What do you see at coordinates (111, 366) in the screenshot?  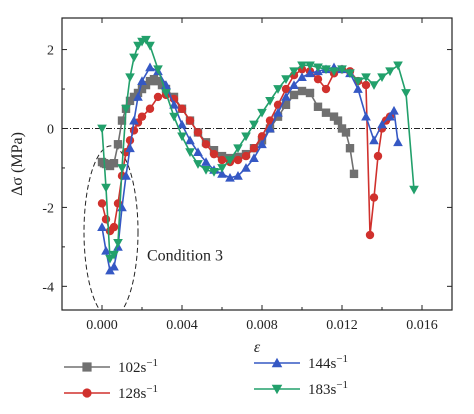 I see `legend-item-0: 102s−1` at bounding box center [111, 366].